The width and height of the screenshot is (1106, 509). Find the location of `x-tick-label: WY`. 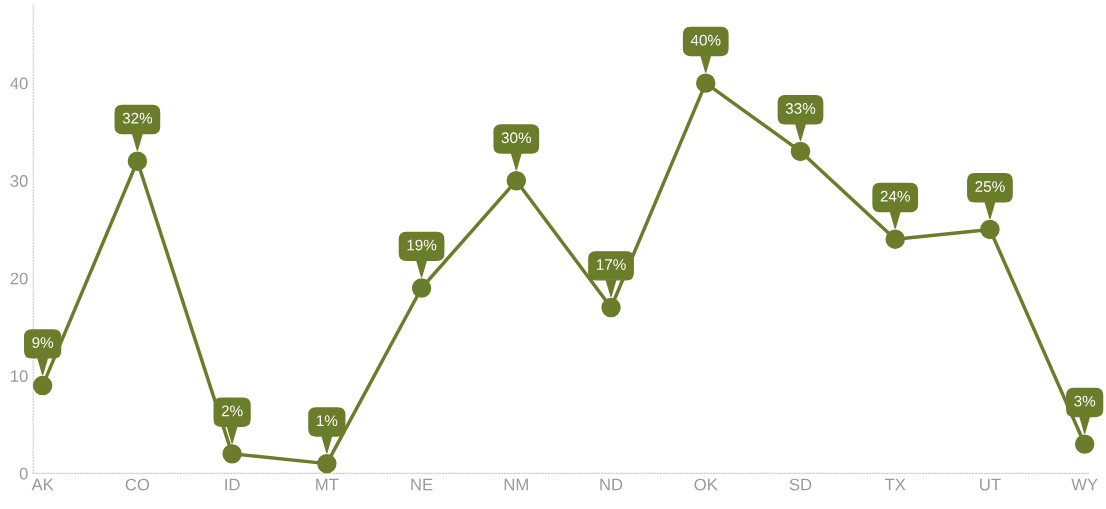

x-tick-label: WY is located at coordinates (1084, 484).